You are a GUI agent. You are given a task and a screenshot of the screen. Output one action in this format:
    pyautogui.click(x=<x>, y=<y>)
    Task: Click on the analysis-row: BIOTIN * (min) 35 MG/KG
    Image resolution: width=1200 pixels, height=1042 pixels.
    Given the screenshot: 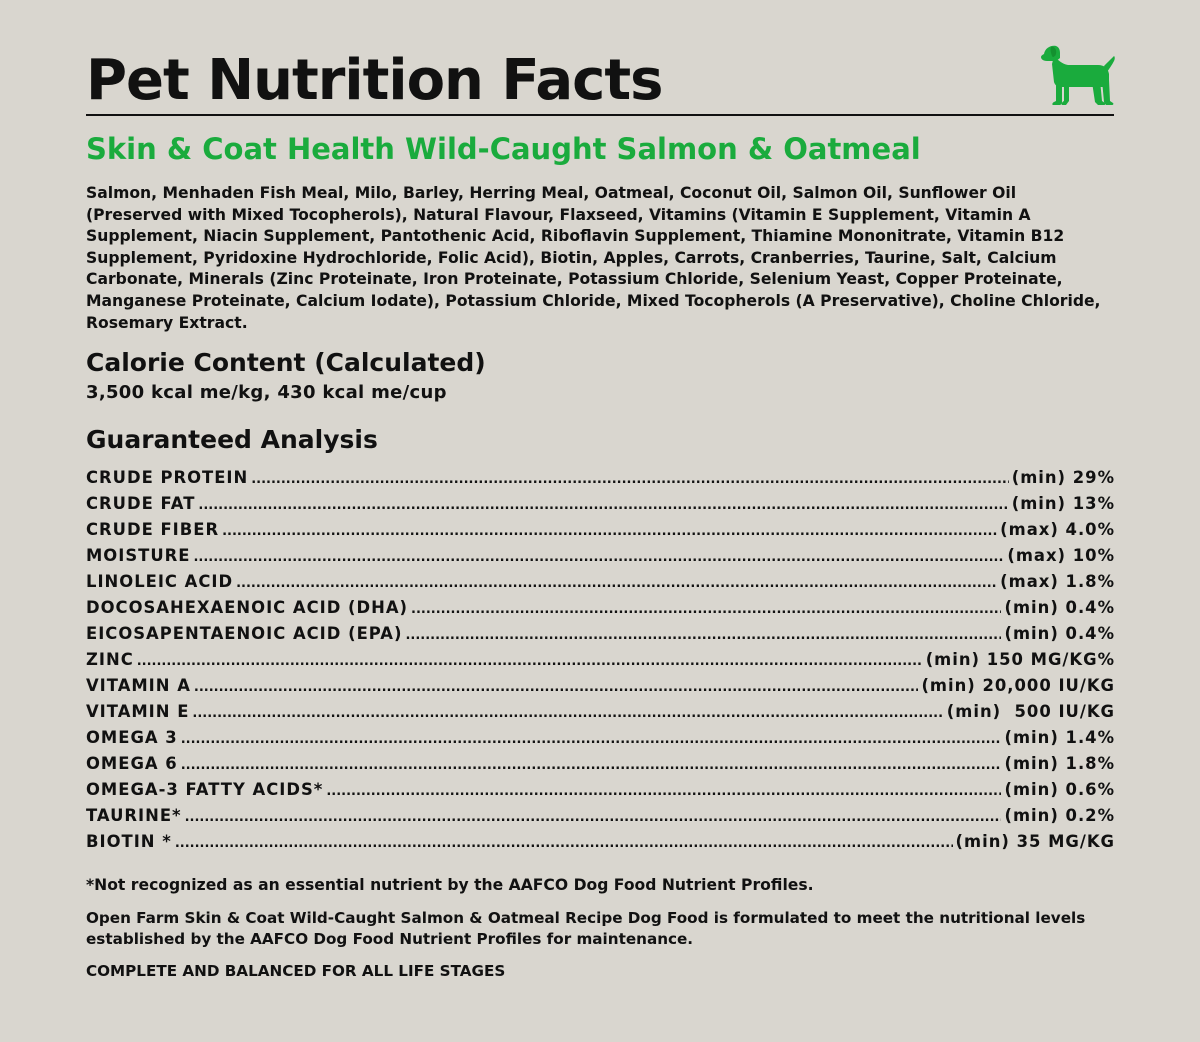 What is the action you would take?
    pyautogui.click(x=600, y=842)
    